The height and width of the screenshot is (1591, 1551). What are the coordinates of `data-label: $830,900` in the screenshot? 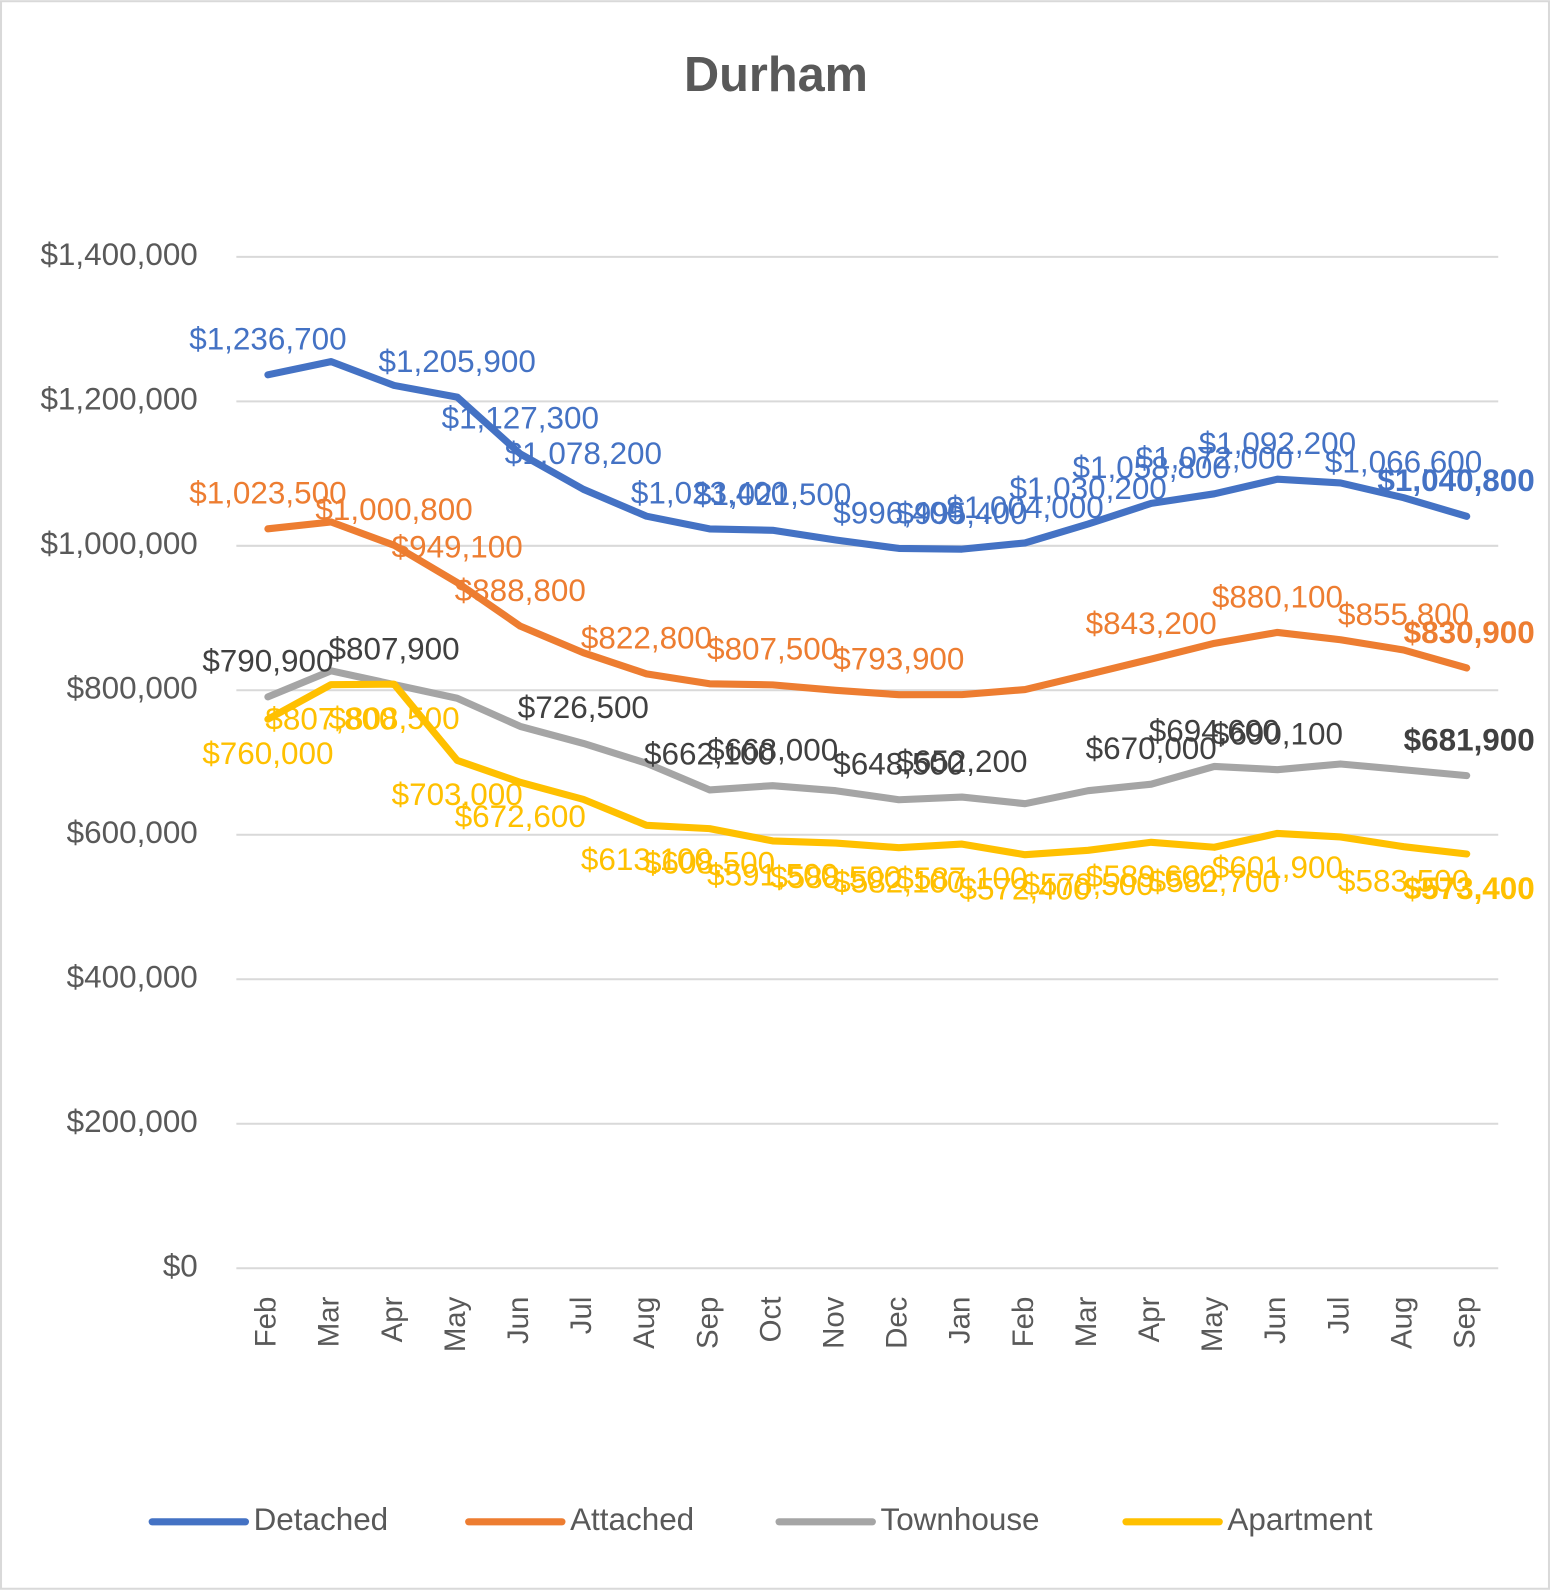 It's located at (1469, 632).